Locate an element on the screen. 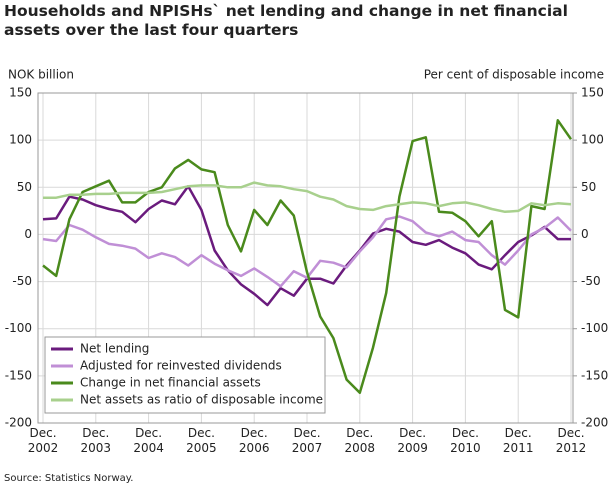 The width and height of the screenshot is (610, 488). y2-tick-label: 50 is located at coordinates (588, 187).